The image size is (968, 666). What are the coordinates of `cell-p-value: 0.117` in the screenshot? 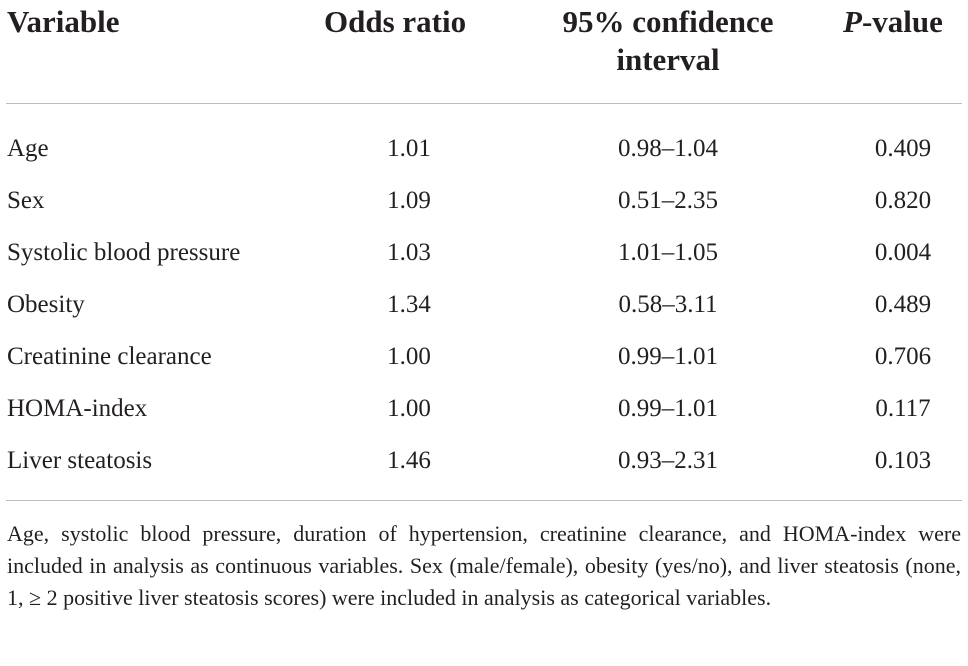 It's located at (903, 408).